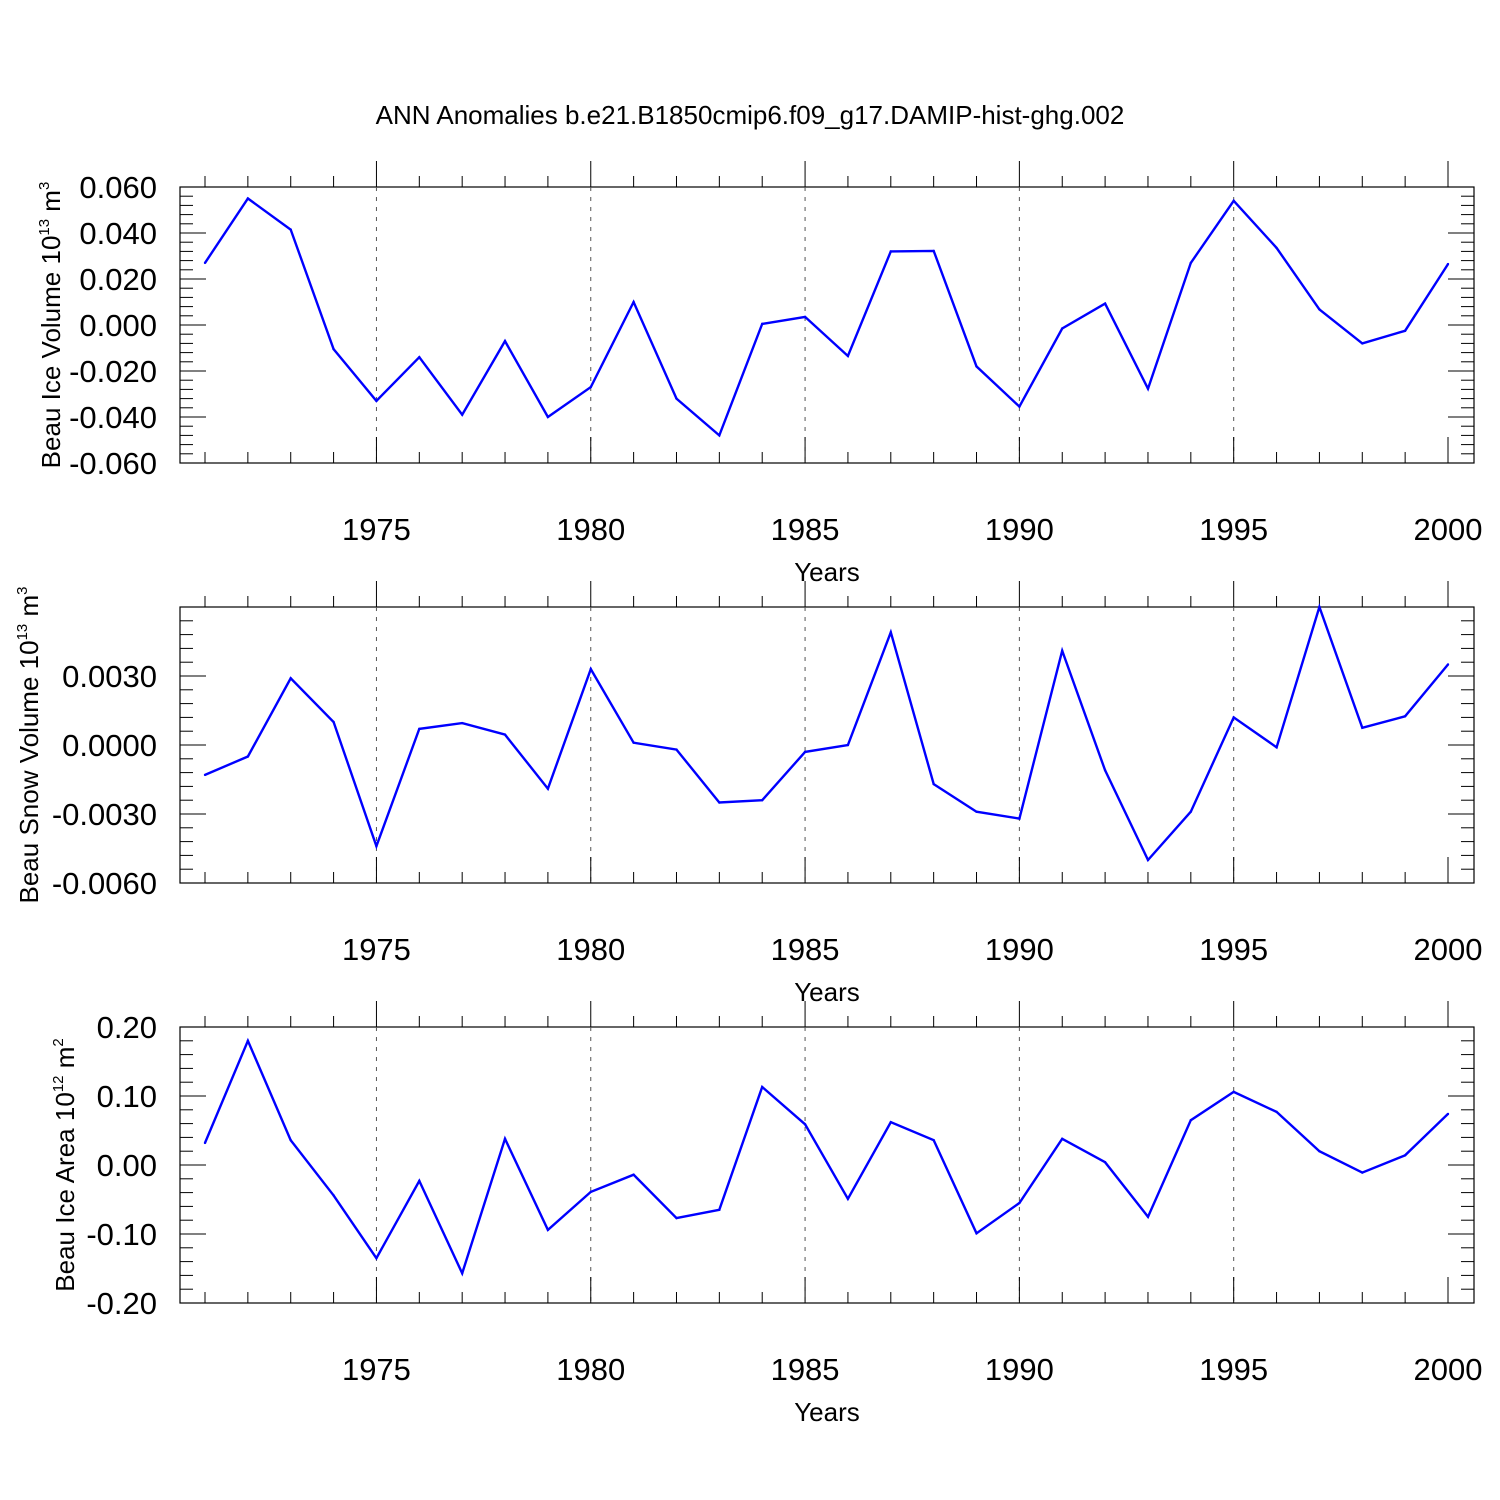 This screenshot has height=1500, width=1500. I want to click on y-tick-label: -0.040, so click(113, 417).